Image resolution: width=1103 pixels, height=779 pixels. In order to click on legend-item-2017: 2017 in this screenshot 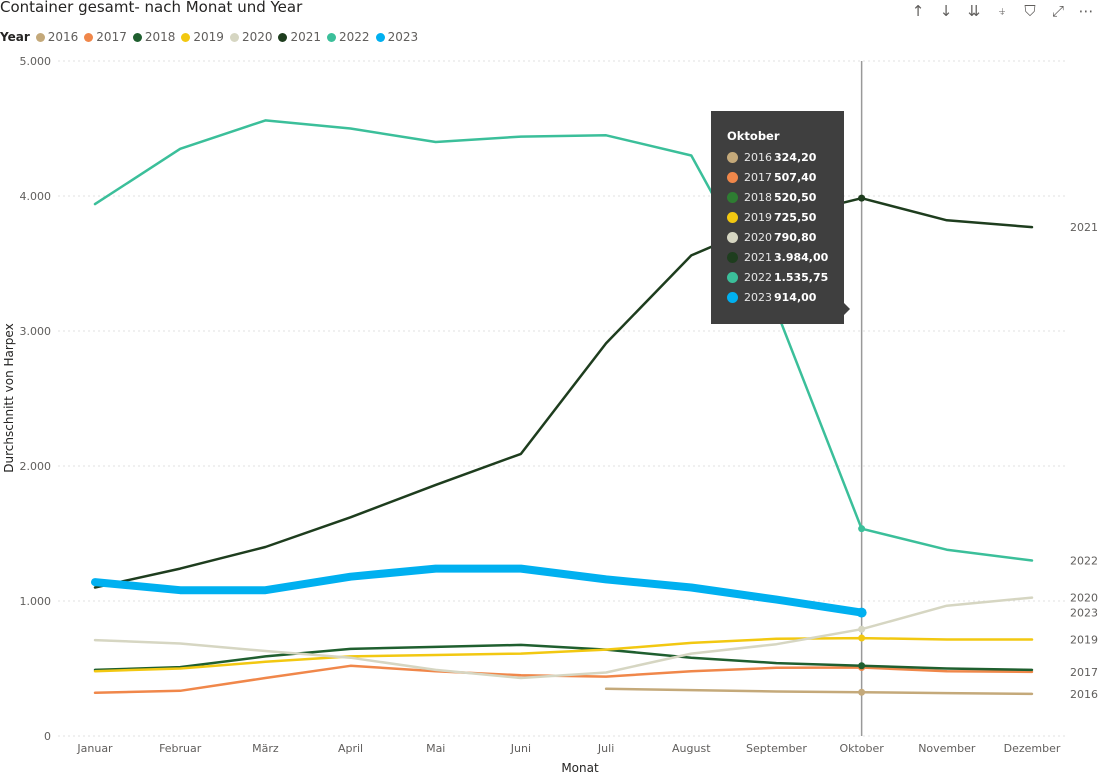, I will do `click(105, 37)`.